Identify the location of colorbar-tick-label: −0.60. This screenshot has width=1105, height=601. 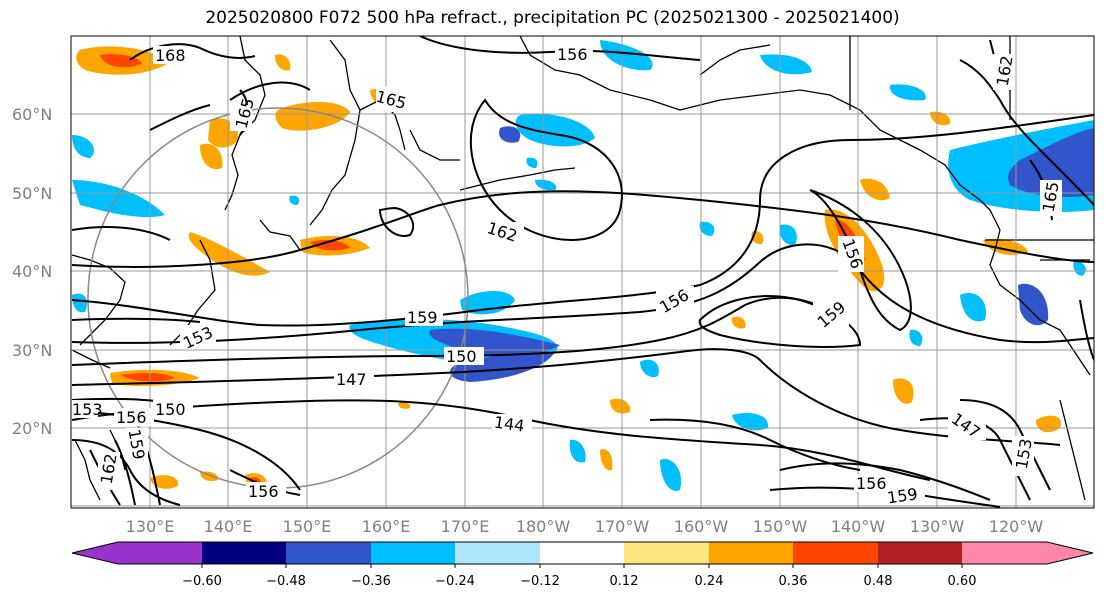
(202, 581).